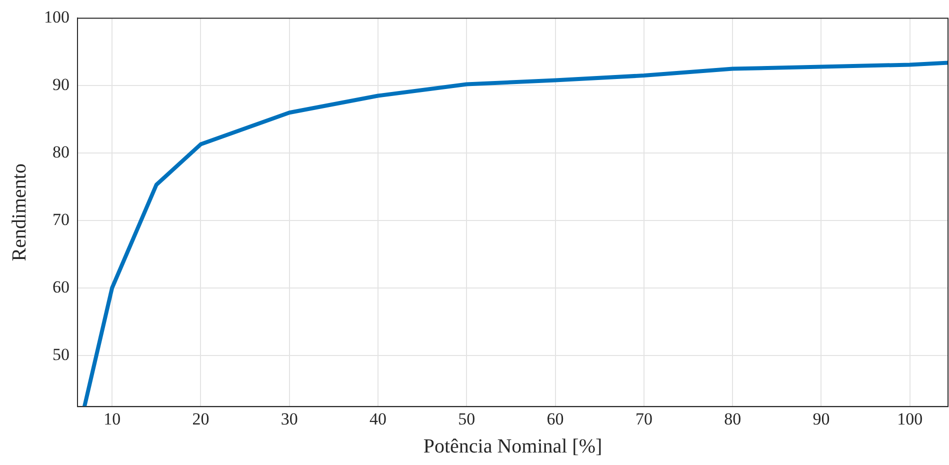 The width and height of the screenshot is (949, 465). I want to click on x-tick-label: 30, so click(289, 418).